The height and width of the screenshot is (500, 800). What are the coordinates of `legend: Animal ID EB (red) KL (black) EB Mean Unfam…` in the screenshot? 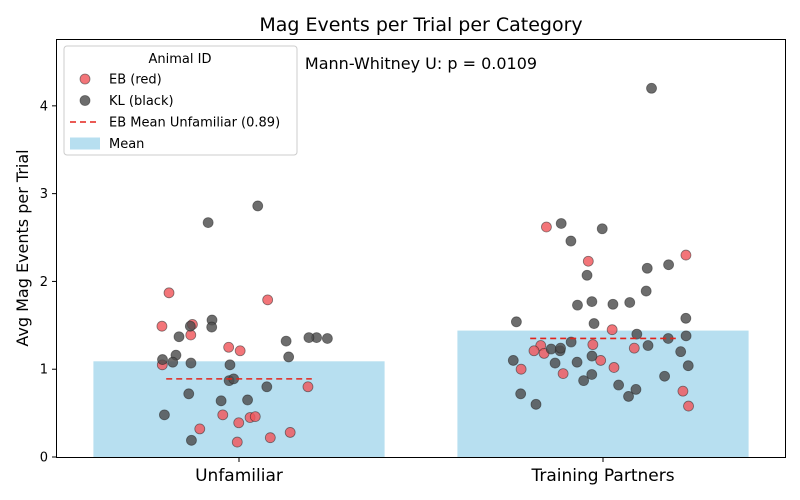 It's located at (180, 100).